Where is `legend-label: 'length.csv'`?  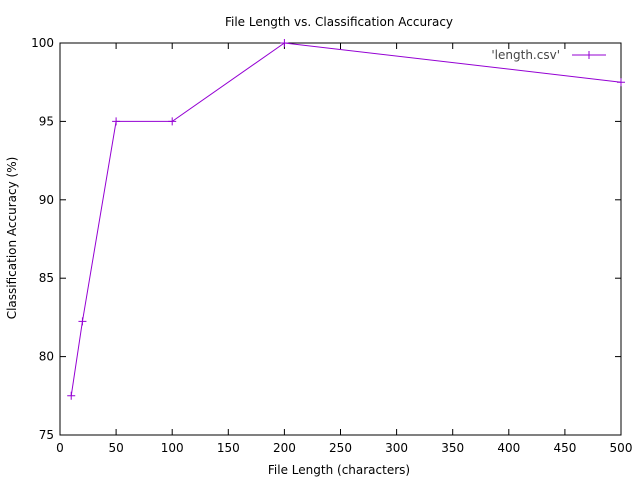
legend-label: 'length.csv' is located at coordinates (525, 55).